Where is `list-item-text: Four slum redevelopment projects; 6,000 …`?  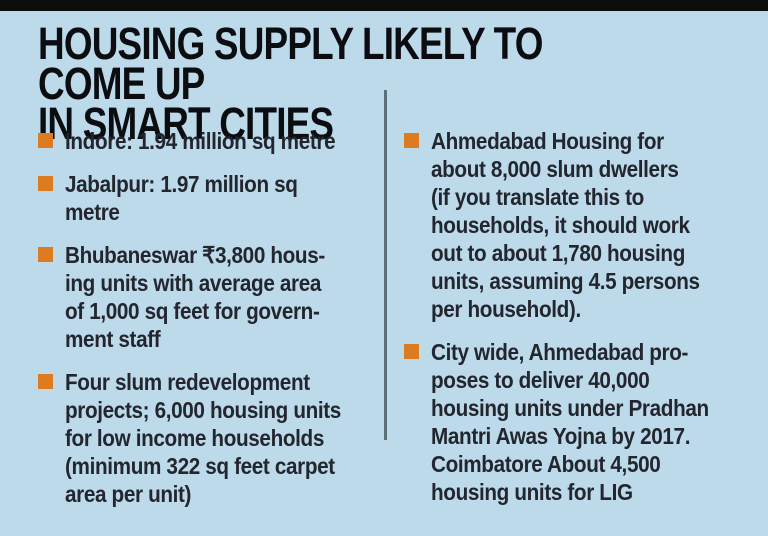
list-item-text: Four slum redevelopment projects; 6,000 … is located at coordinates (203, 438).